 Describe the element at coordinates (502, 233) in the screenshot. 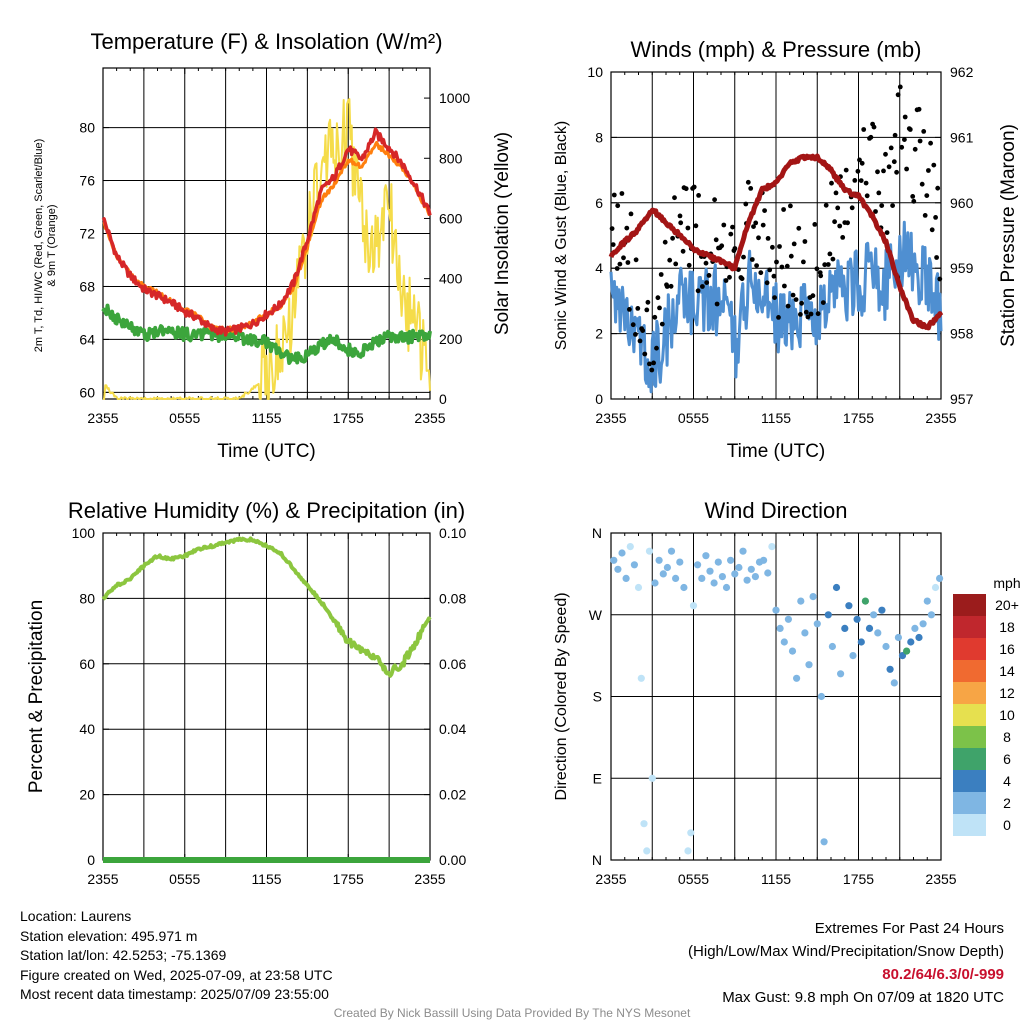

I see `y-axis-title-right: Solar Insolation (Yellow)` at that location.